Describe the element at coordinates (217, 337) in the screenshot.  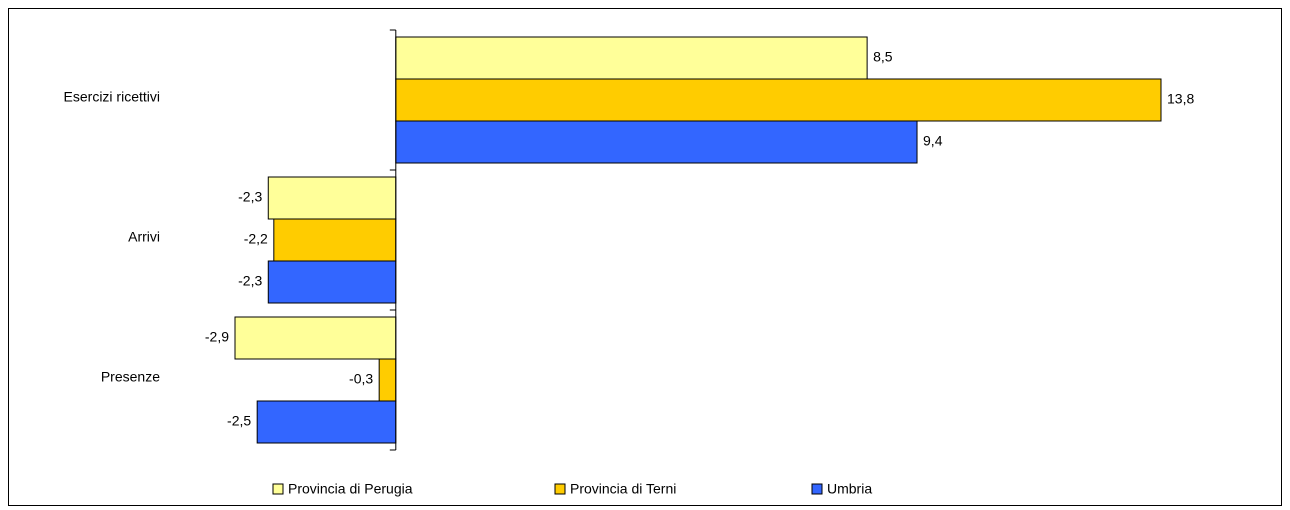
I see `value-label: -2,9` at that location.